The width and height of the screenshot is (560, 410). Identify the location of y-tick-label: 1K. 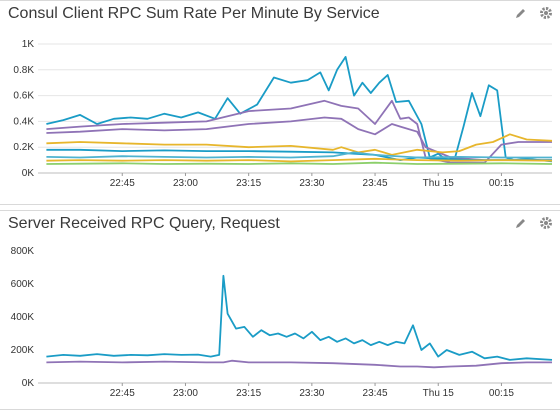
(28, 44).